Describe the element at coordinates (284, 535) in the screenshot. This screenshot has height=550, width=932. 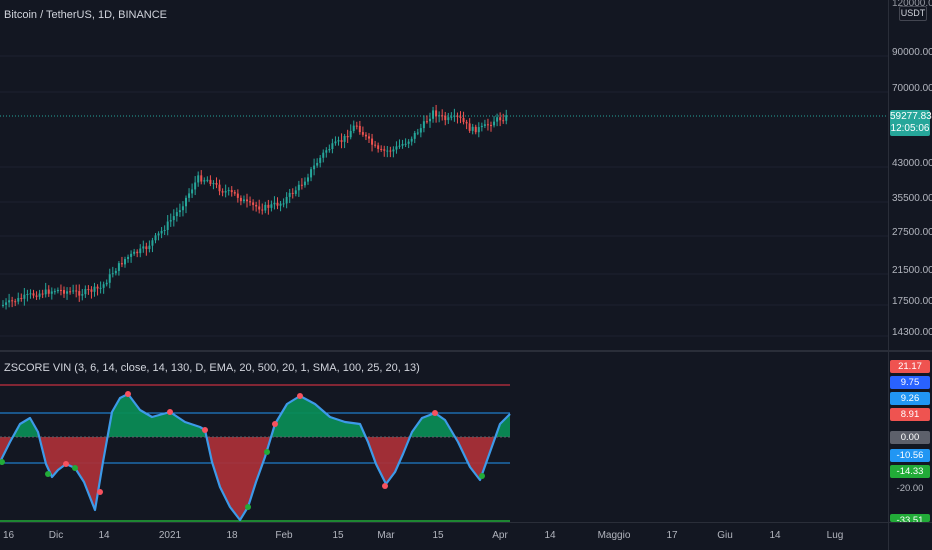
I see `time-tick-label: Feb` at that location.